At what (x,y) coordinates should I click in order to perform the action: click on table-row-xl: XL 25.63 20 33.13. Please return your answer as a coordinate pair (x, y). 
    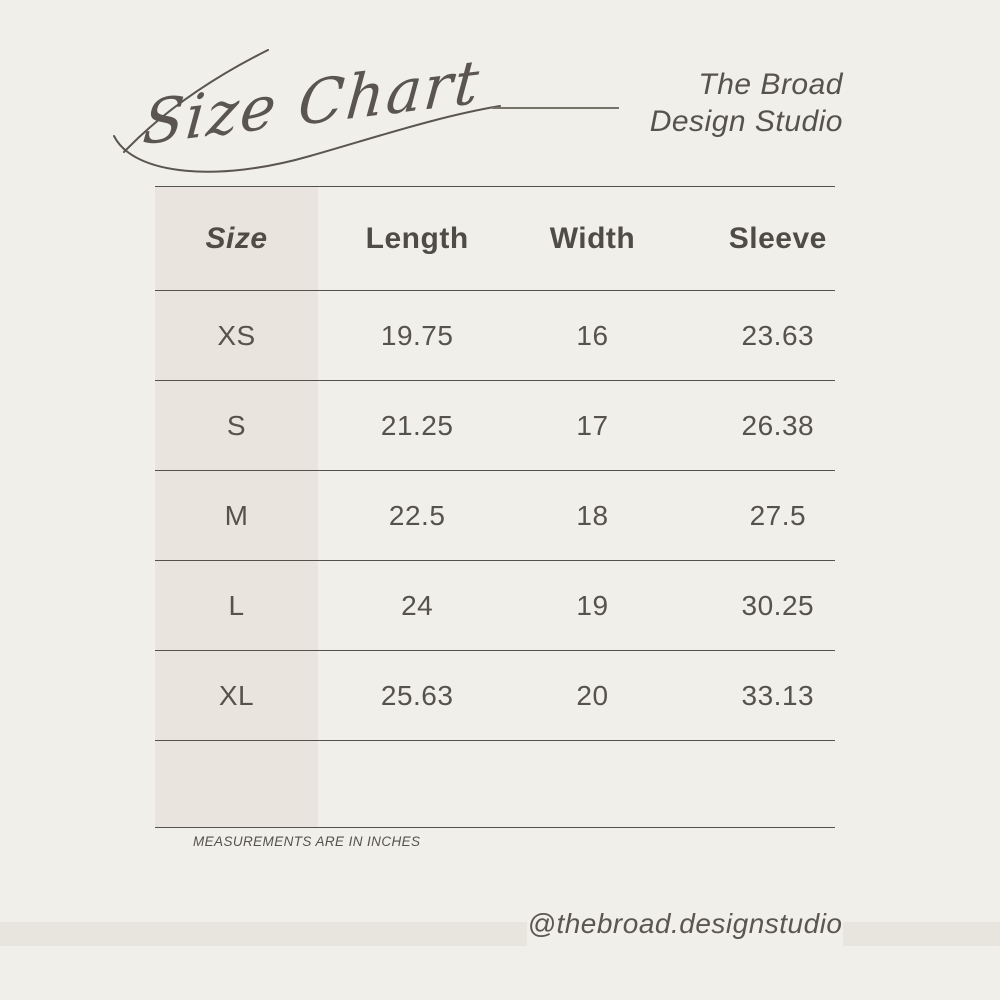
    Looking at the image, I should click on (495, 696).